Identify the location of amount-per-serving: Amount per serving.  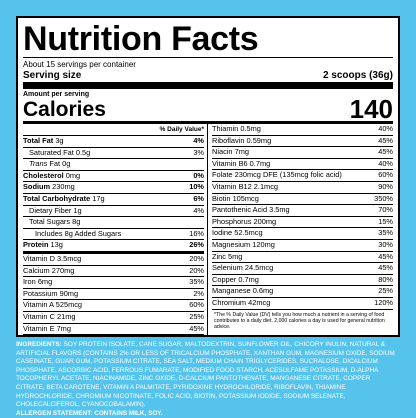
(56, 94).